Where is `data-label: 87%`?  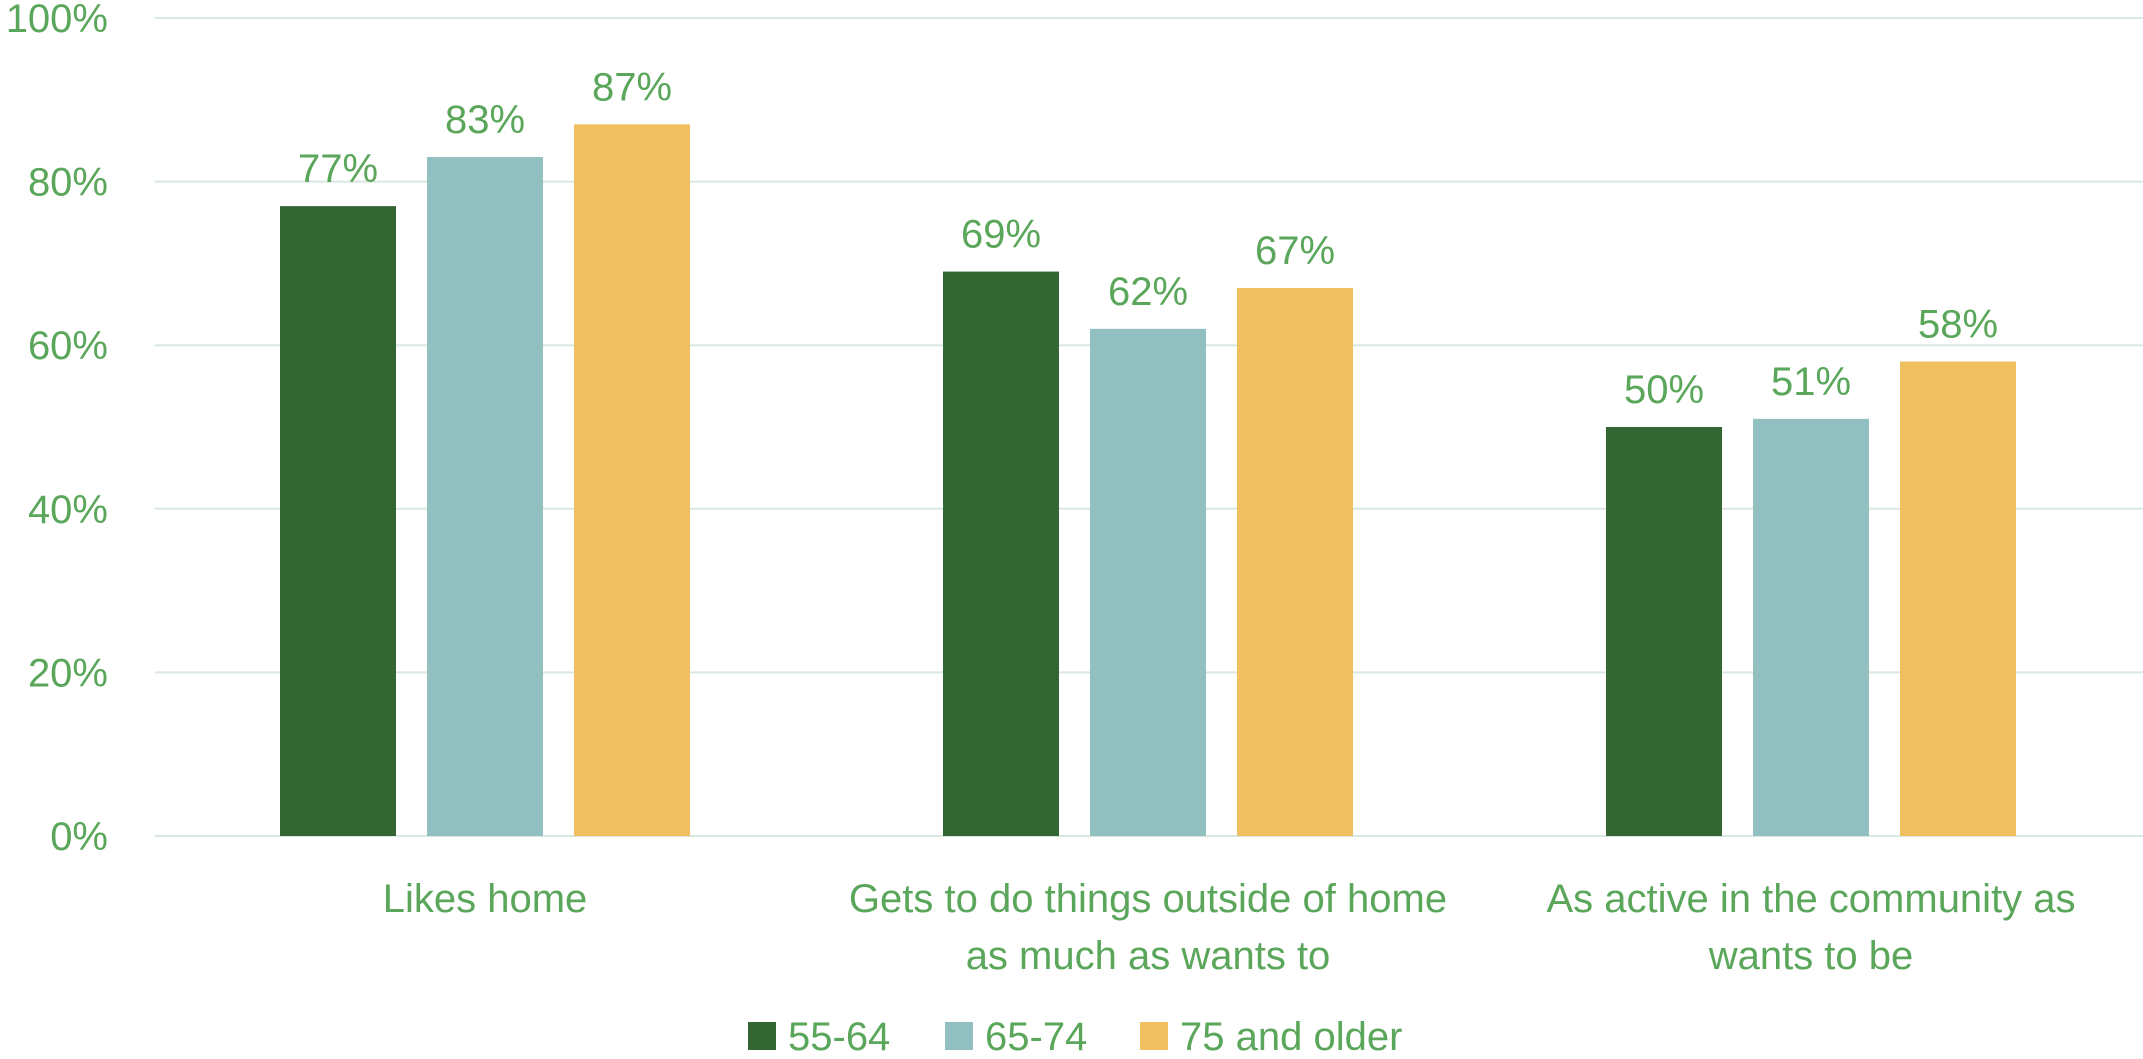
data-label: 87% is located at coordinates (632, 87).